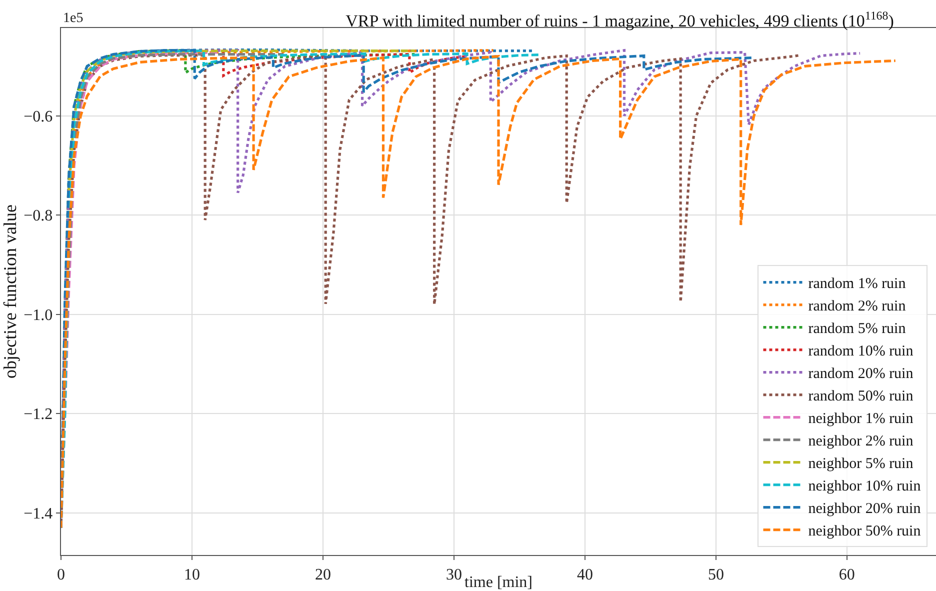 Image resolution: width=936 pixels, height=591 pixels. Describe the element at coordinates (861, 419) in the screenshot. I see `legend-label: neighbor 1% ruin` at that location.